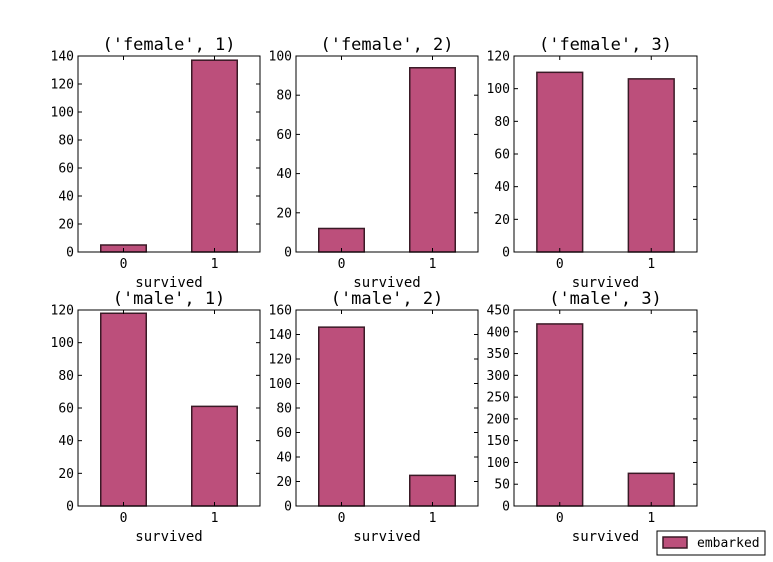  I want to click on subplot-2: 0 20 40 60 80 100 0 1 ('female', 2) survived, so click(374, 163).